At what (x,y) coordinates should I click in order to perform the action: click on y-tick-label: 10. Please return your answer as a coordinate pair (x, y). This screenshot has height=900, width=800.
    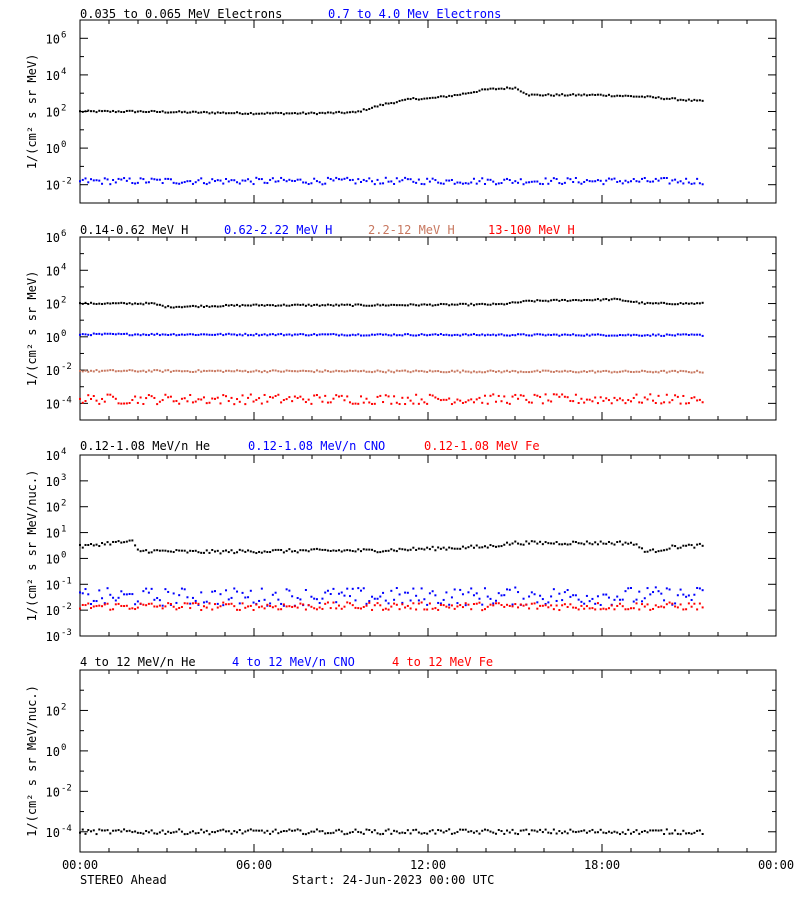
    Looking at the image, I should click on (53, 113).